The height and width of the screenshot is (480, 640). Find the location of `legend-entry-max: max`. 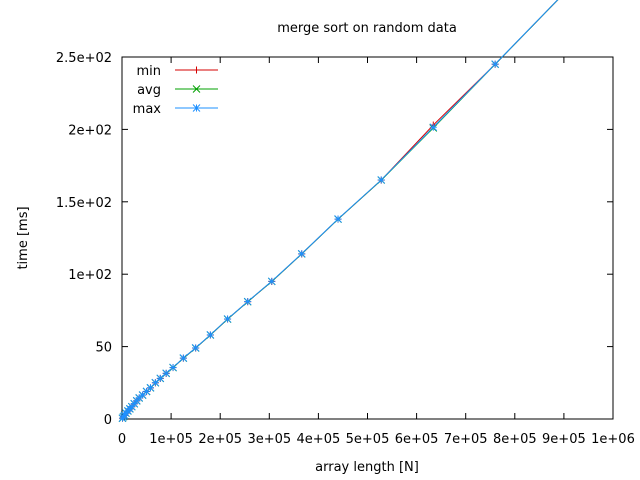

legend-entry-max: max is located at coordinates (175, 109).